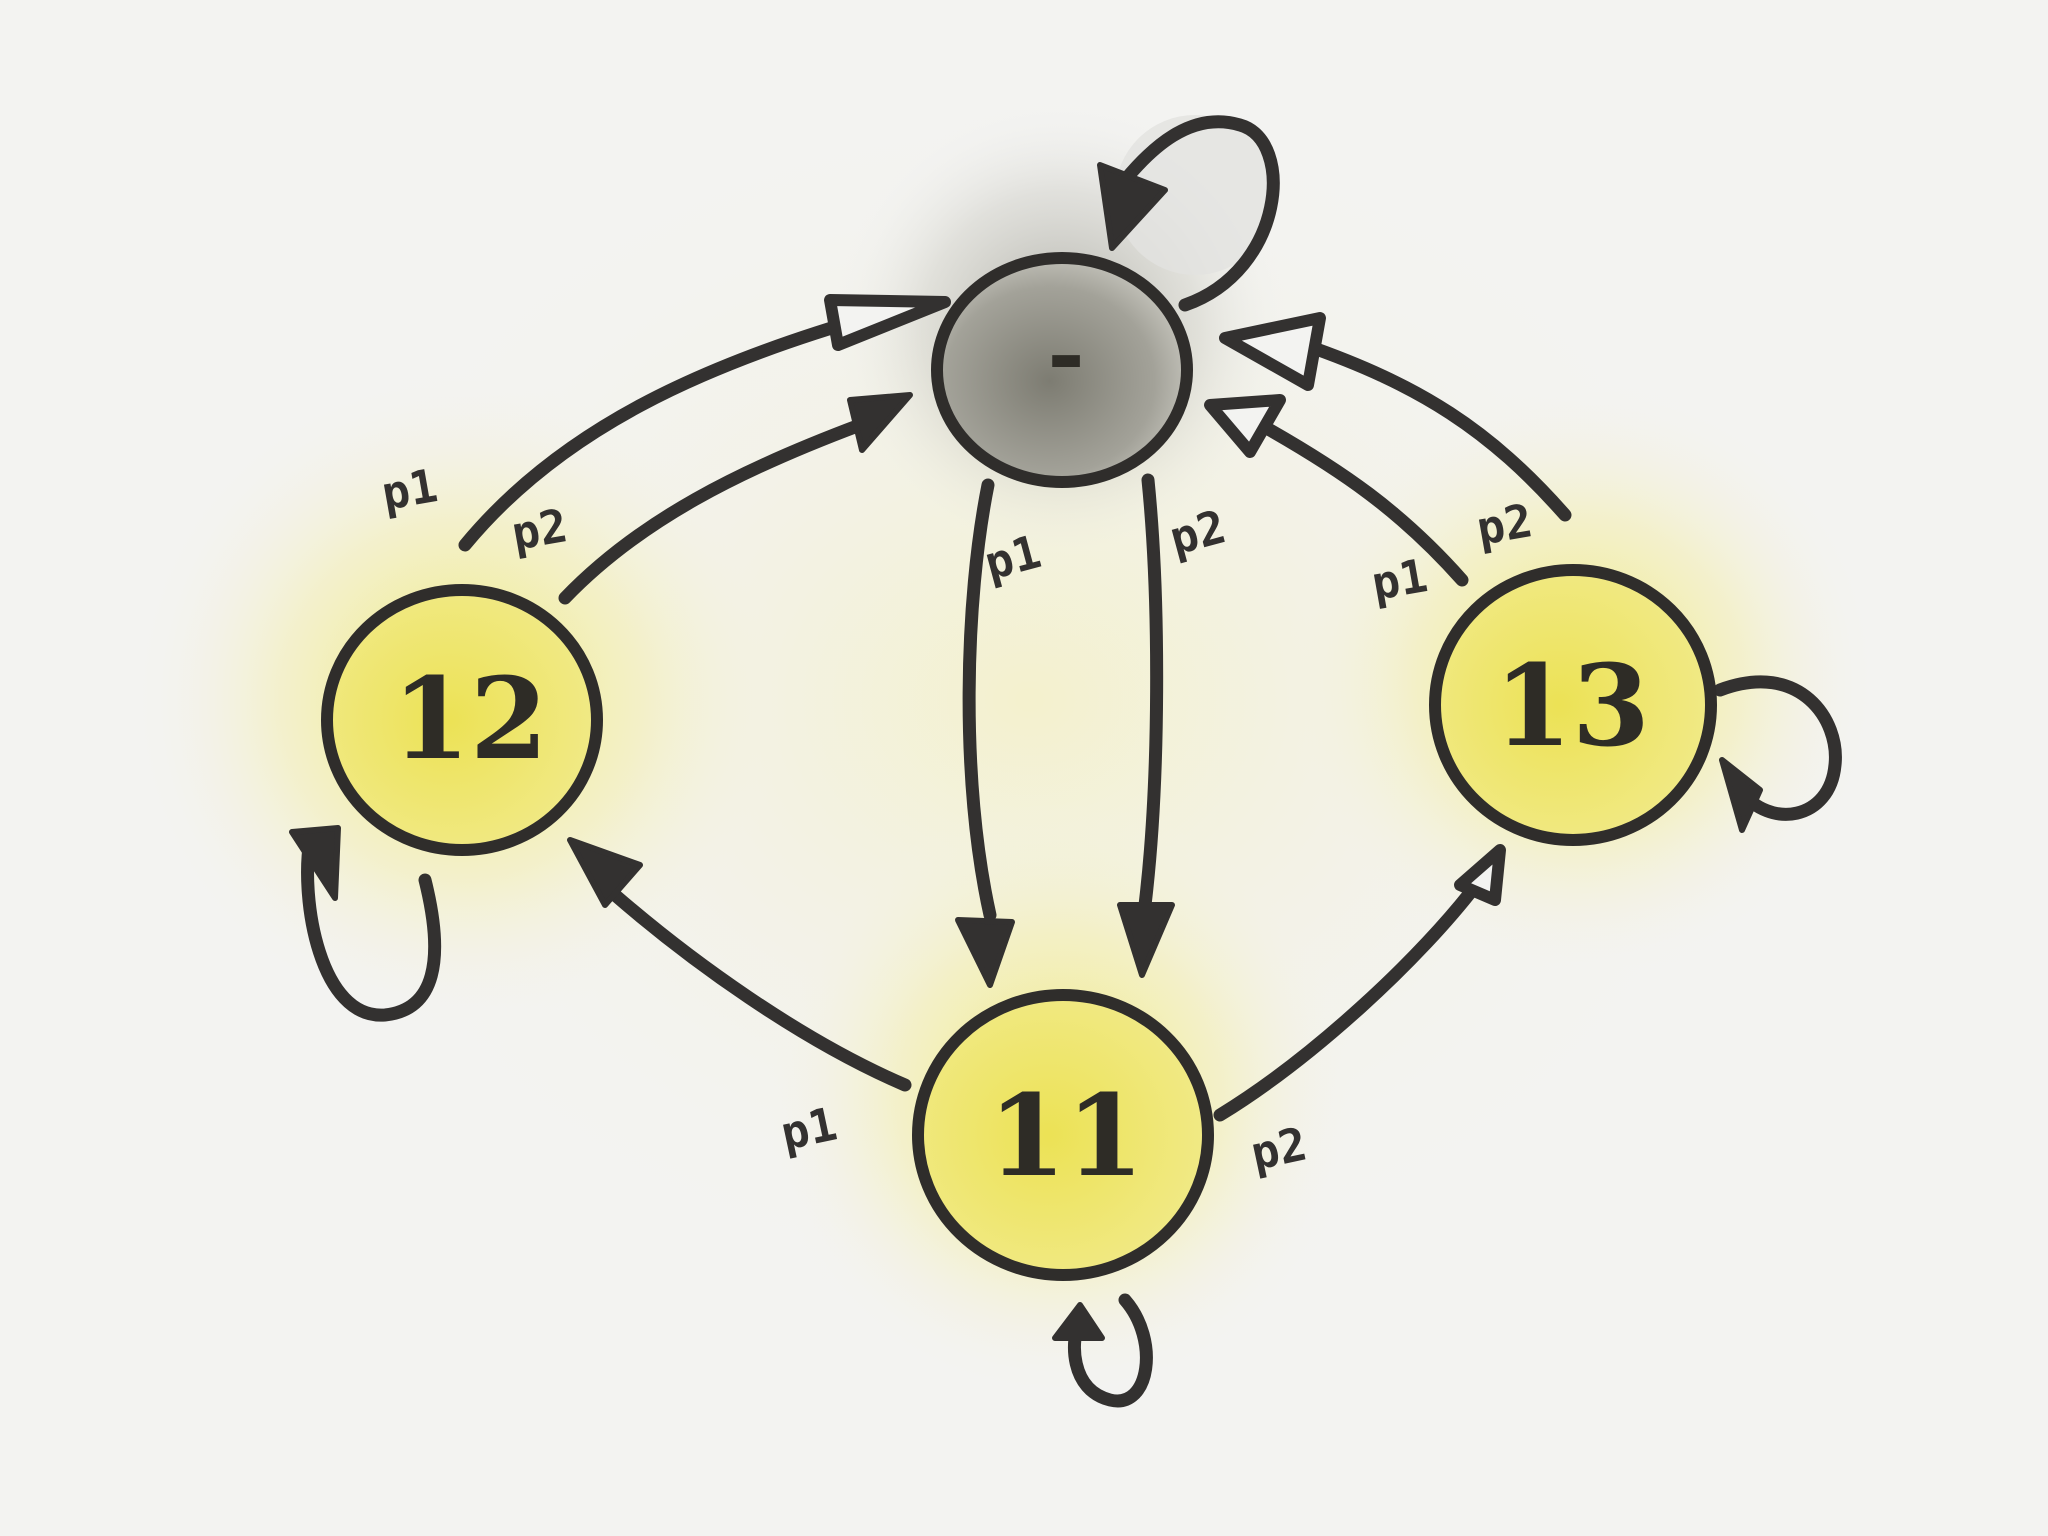  What do you see at coordinates (808, 1128) in the screenshot?
I see `edge-label-11-12-p1: p1` at bounding box center [808, 1128].